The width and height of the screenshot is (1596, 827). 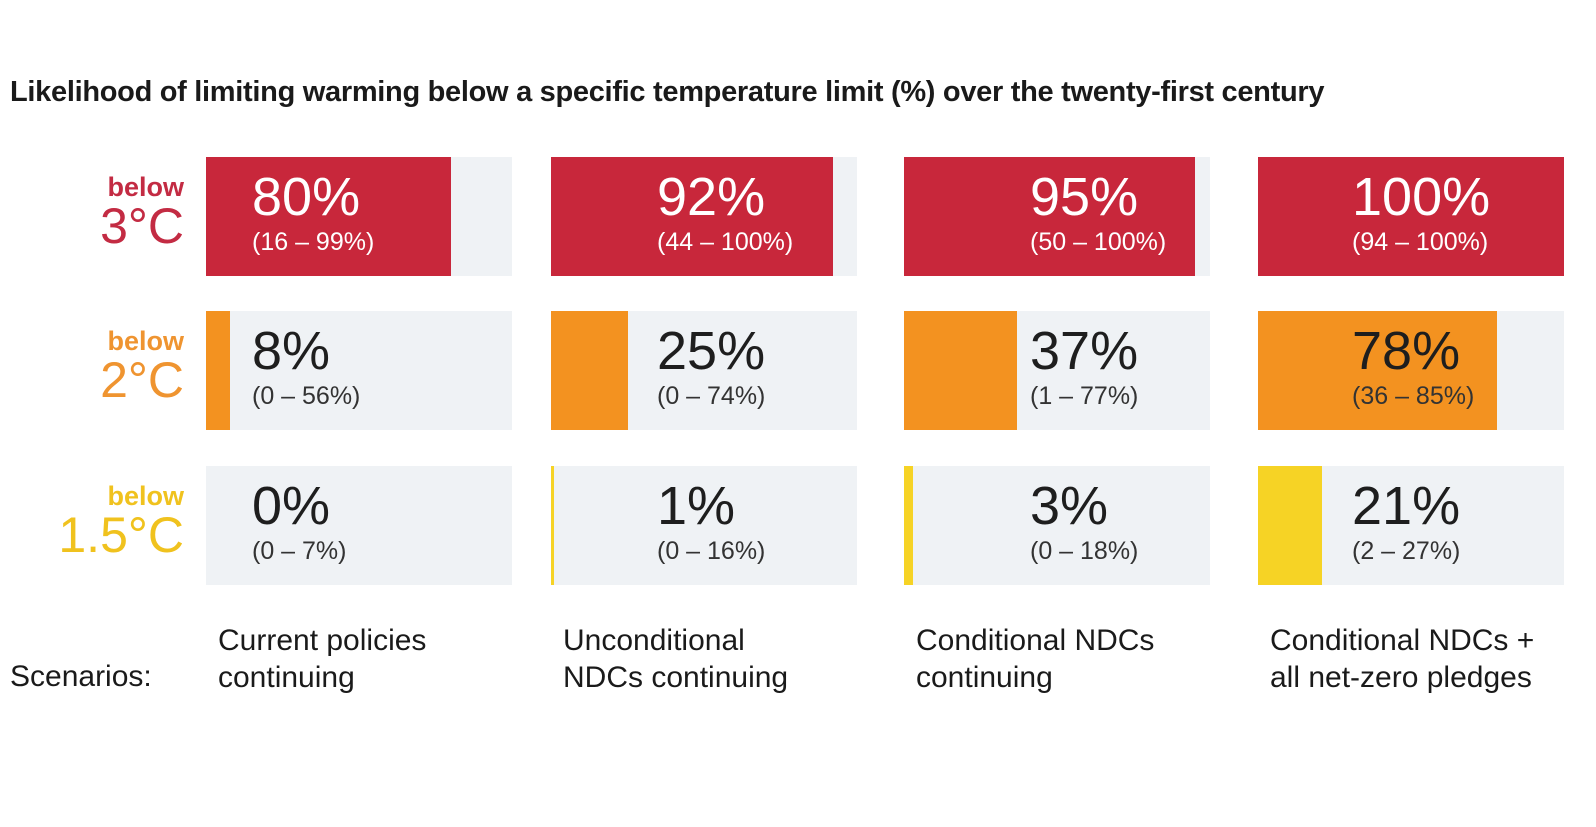 What do you see at coordinates (306, 396) in the screenshot?
I see `range-label: (0 – 56%)` at bounding box center [306, 396].